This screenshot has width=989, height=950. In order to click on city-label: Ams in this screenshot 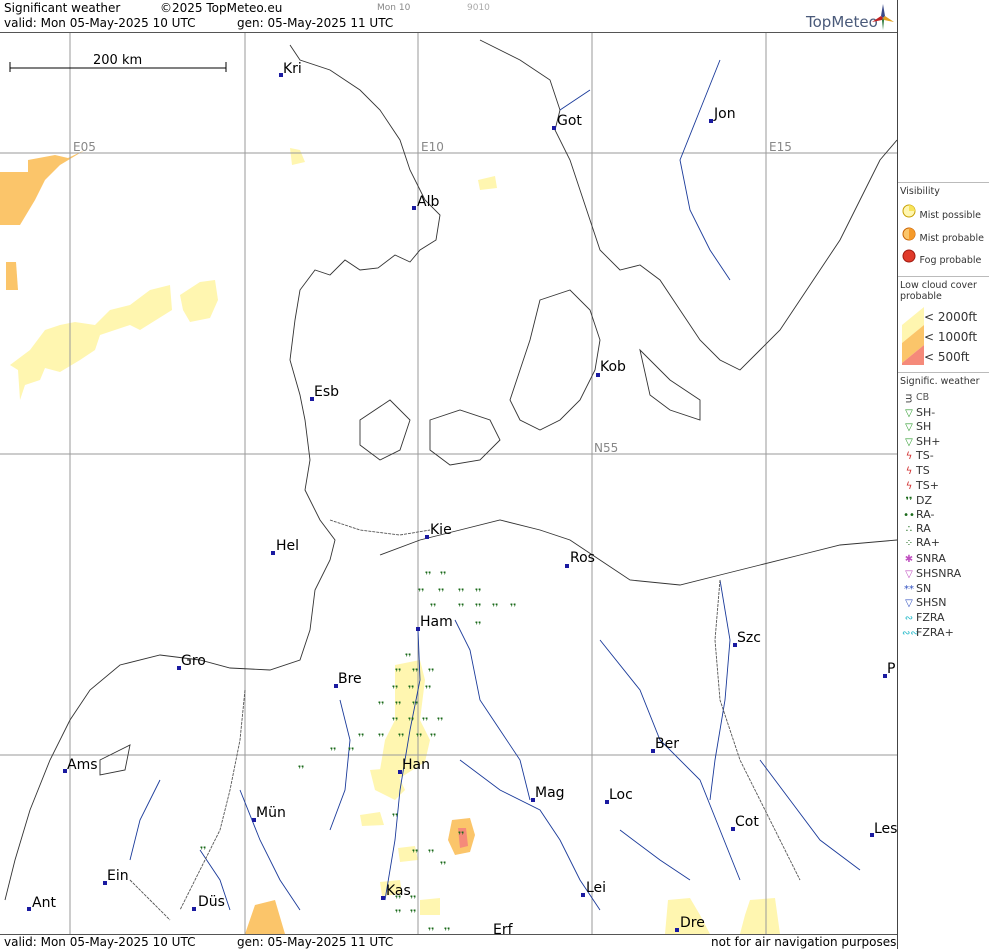, I will do `click(82, 765)`.